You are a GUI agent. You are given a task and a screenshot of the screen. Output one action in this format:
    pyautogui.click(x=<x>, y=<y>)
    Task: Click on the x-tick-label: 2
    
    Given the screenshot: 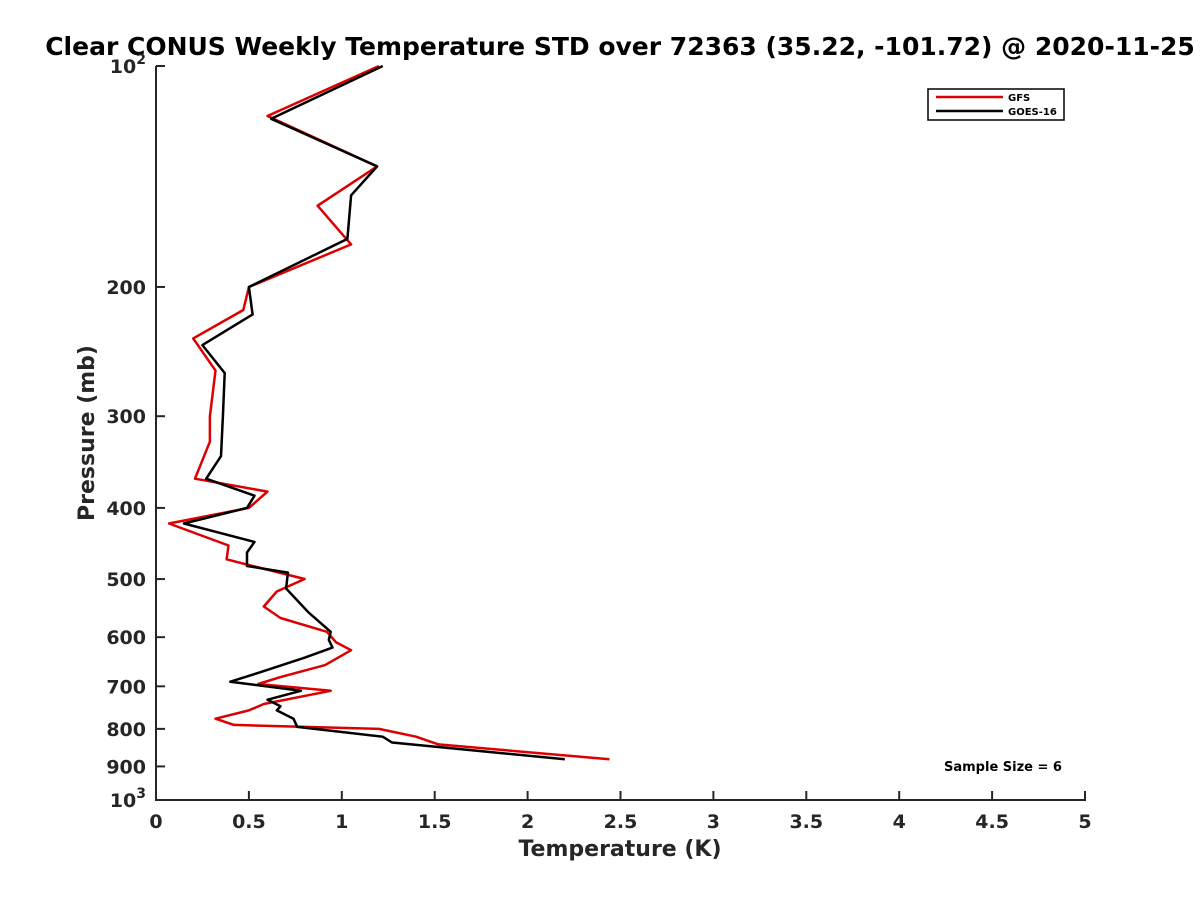 What is the action you would take?
    pyautogui.click(x=527, y=822)
    